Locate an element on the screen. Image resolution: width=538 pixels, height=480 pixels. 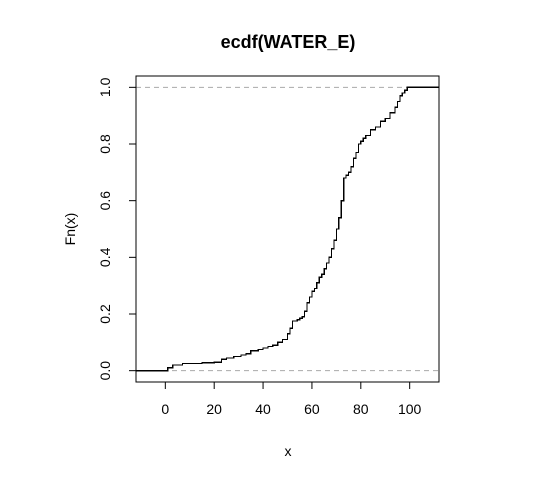
y-tick-label: 0.4 is located at coordinates (105, 257).